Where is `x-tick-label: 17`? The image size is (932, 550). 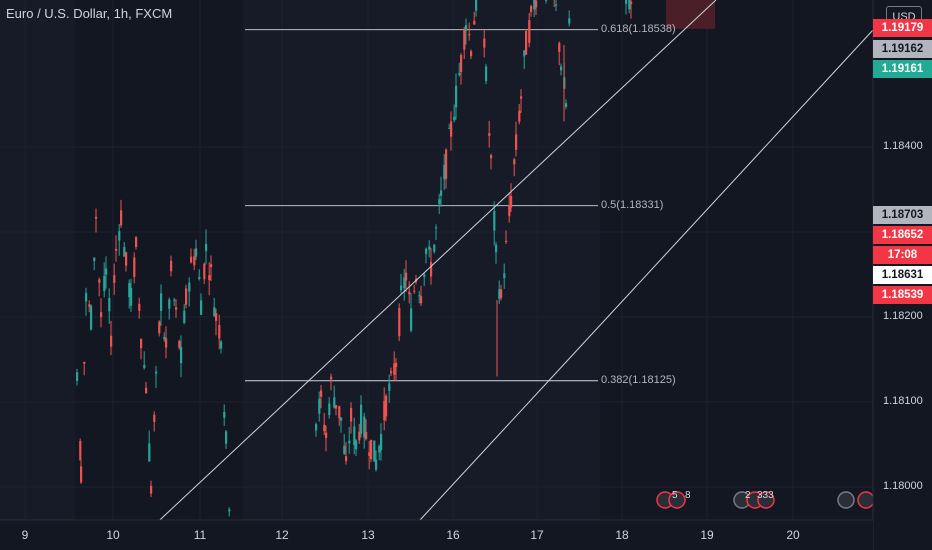 x-tick-label: 17 is located at coordinates (537, 535).